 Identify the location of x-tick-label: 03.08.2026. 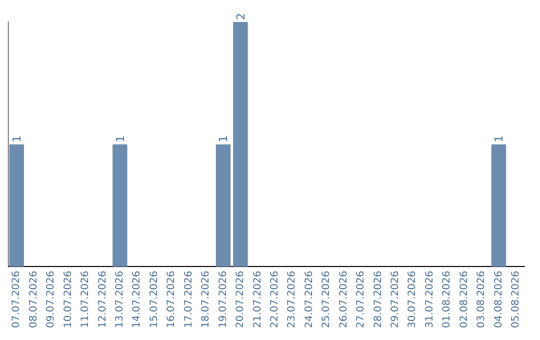
(482, 299).